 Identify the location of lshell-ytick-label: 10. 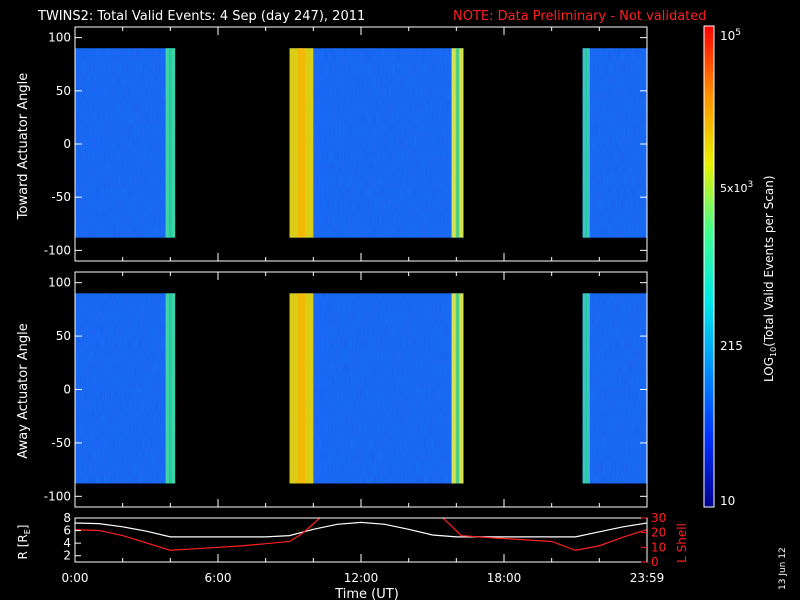
(658, 547).